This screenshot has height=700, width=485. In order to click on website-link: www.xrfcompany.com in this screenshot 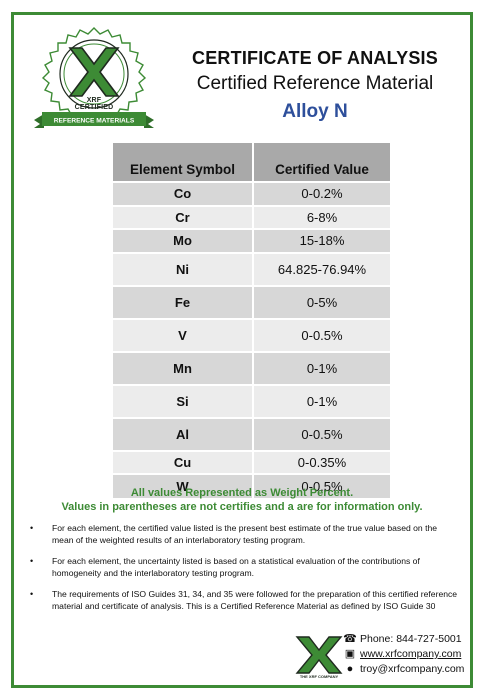, I will do `click(411, 654)`.